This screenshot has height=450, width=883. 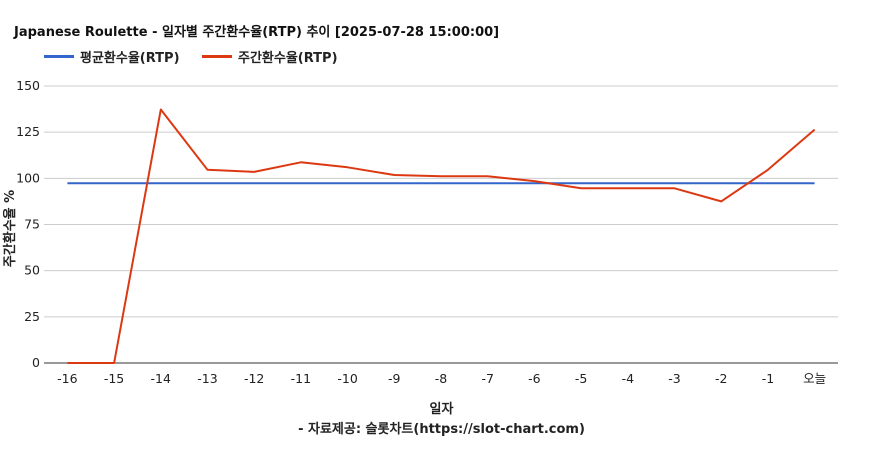 I want to click on legend-item-average-rtp: 평균환수율(RTP), so click(x=112, y=56).